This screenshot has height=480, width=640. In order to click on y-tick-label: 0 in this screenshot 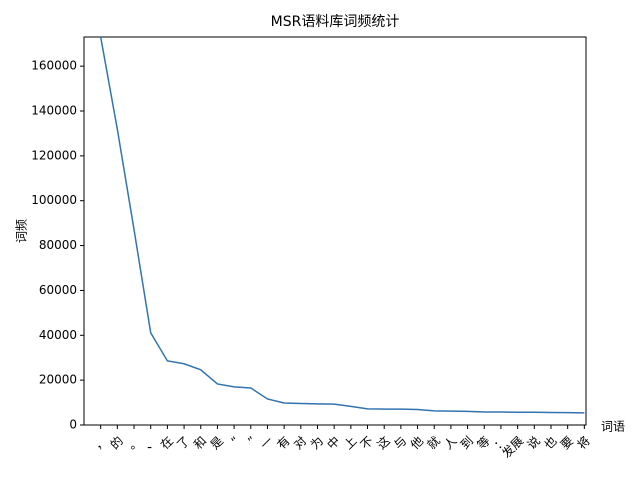, I will do `click(73, 425)`.